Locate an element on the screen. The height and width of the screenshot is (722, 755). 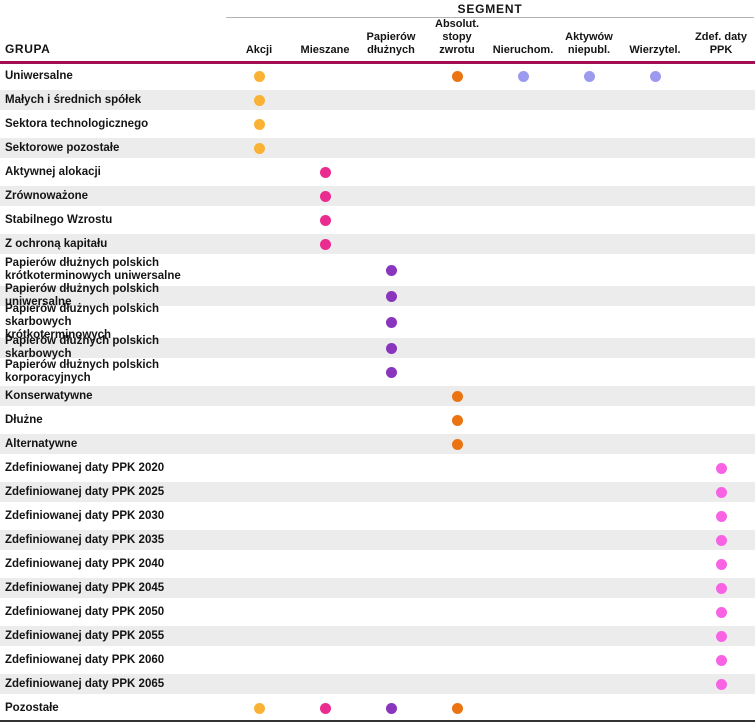
aktywow-dot is located at coordinates (589, 76).